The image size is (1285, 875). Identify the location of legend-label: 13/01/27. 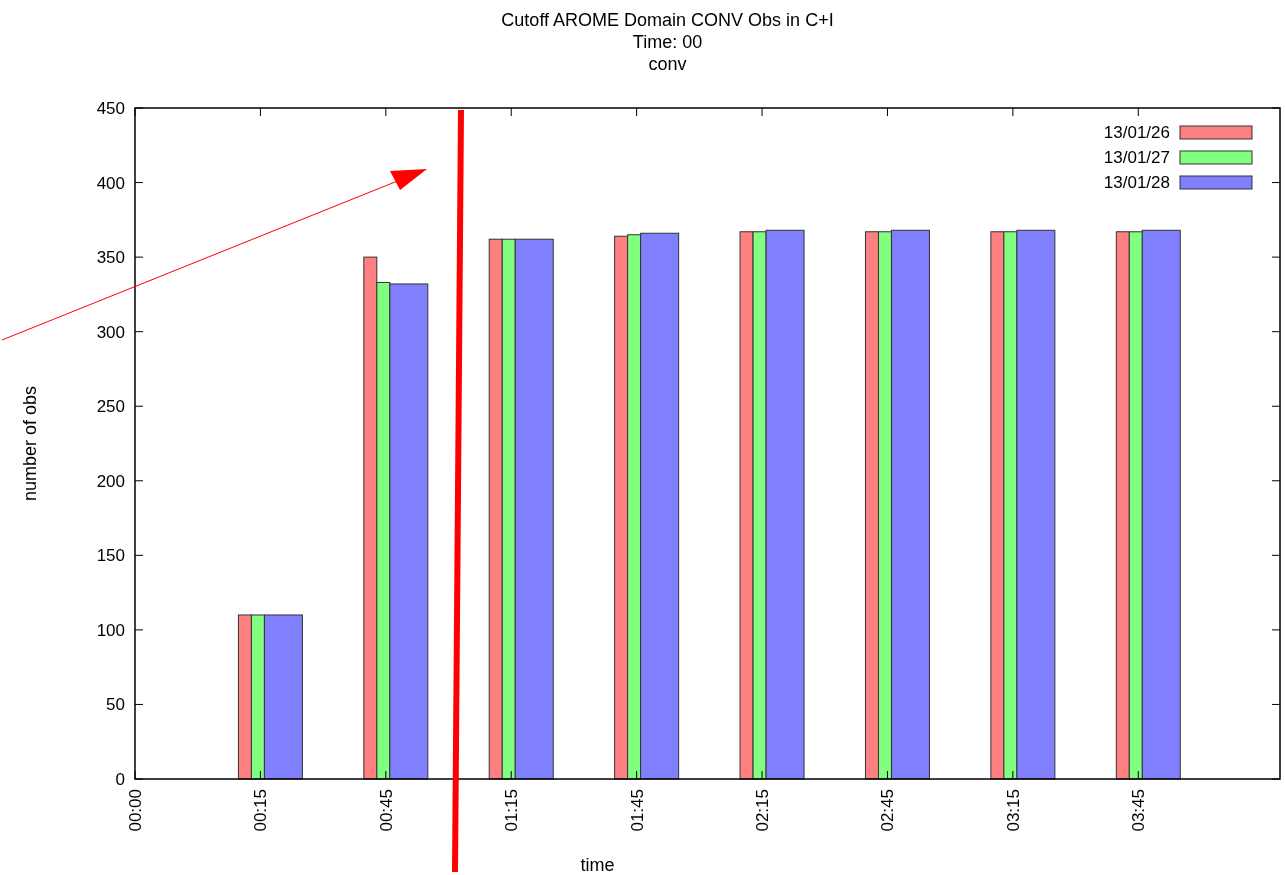
(1136, 157).